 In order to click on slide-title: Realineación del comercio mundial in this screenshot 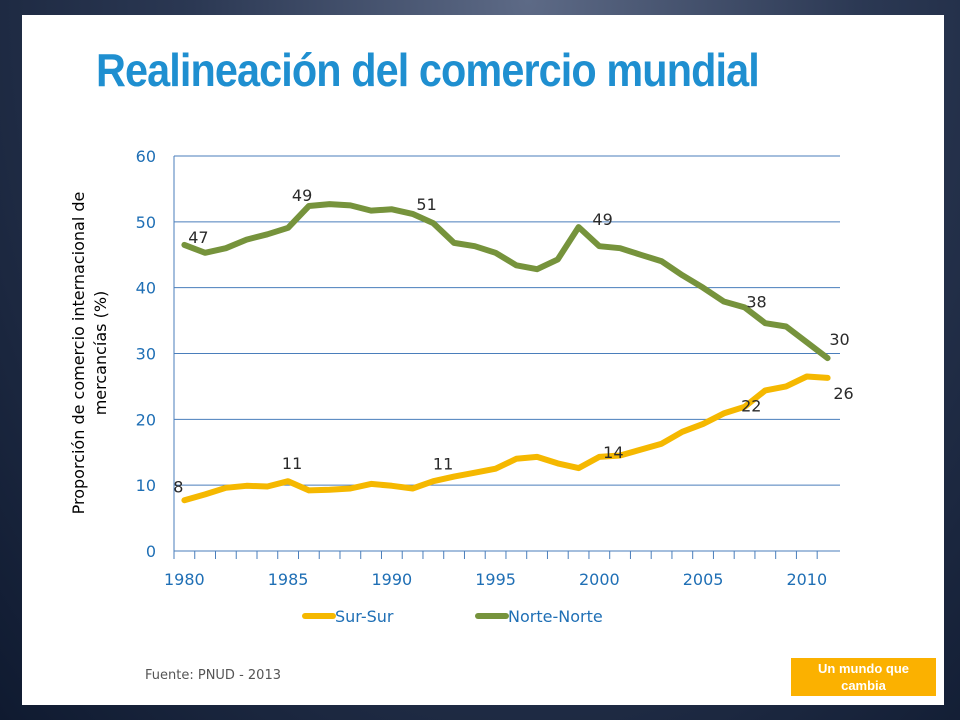, I will do `click(428, 70)`.